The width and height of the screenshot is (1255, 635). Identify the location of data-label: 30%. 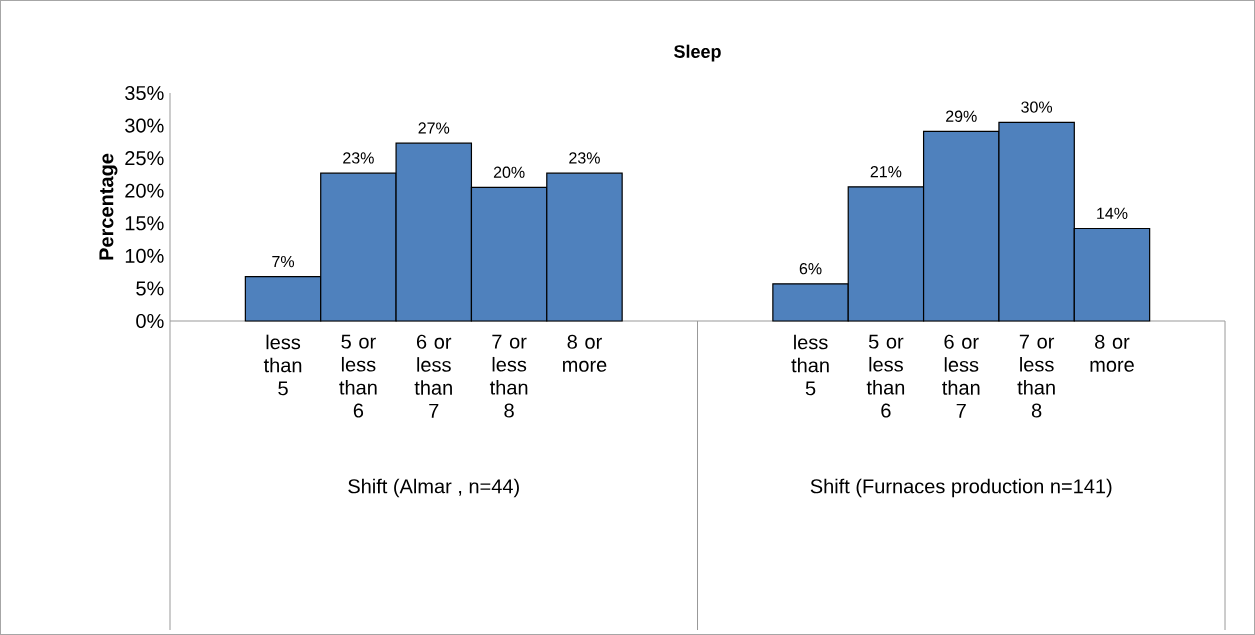
(1037, 107).